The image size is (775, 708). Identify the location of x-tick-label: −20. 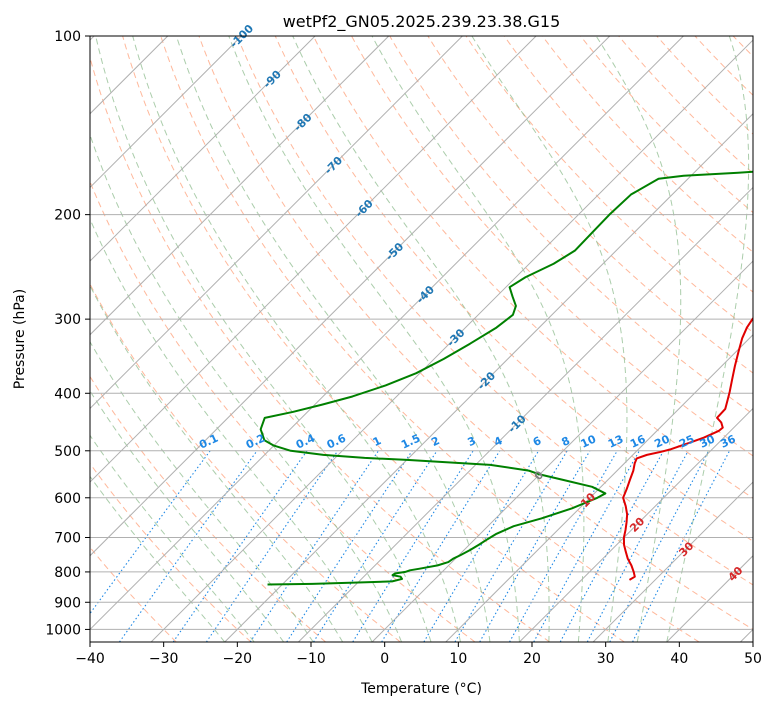
(238, 659).